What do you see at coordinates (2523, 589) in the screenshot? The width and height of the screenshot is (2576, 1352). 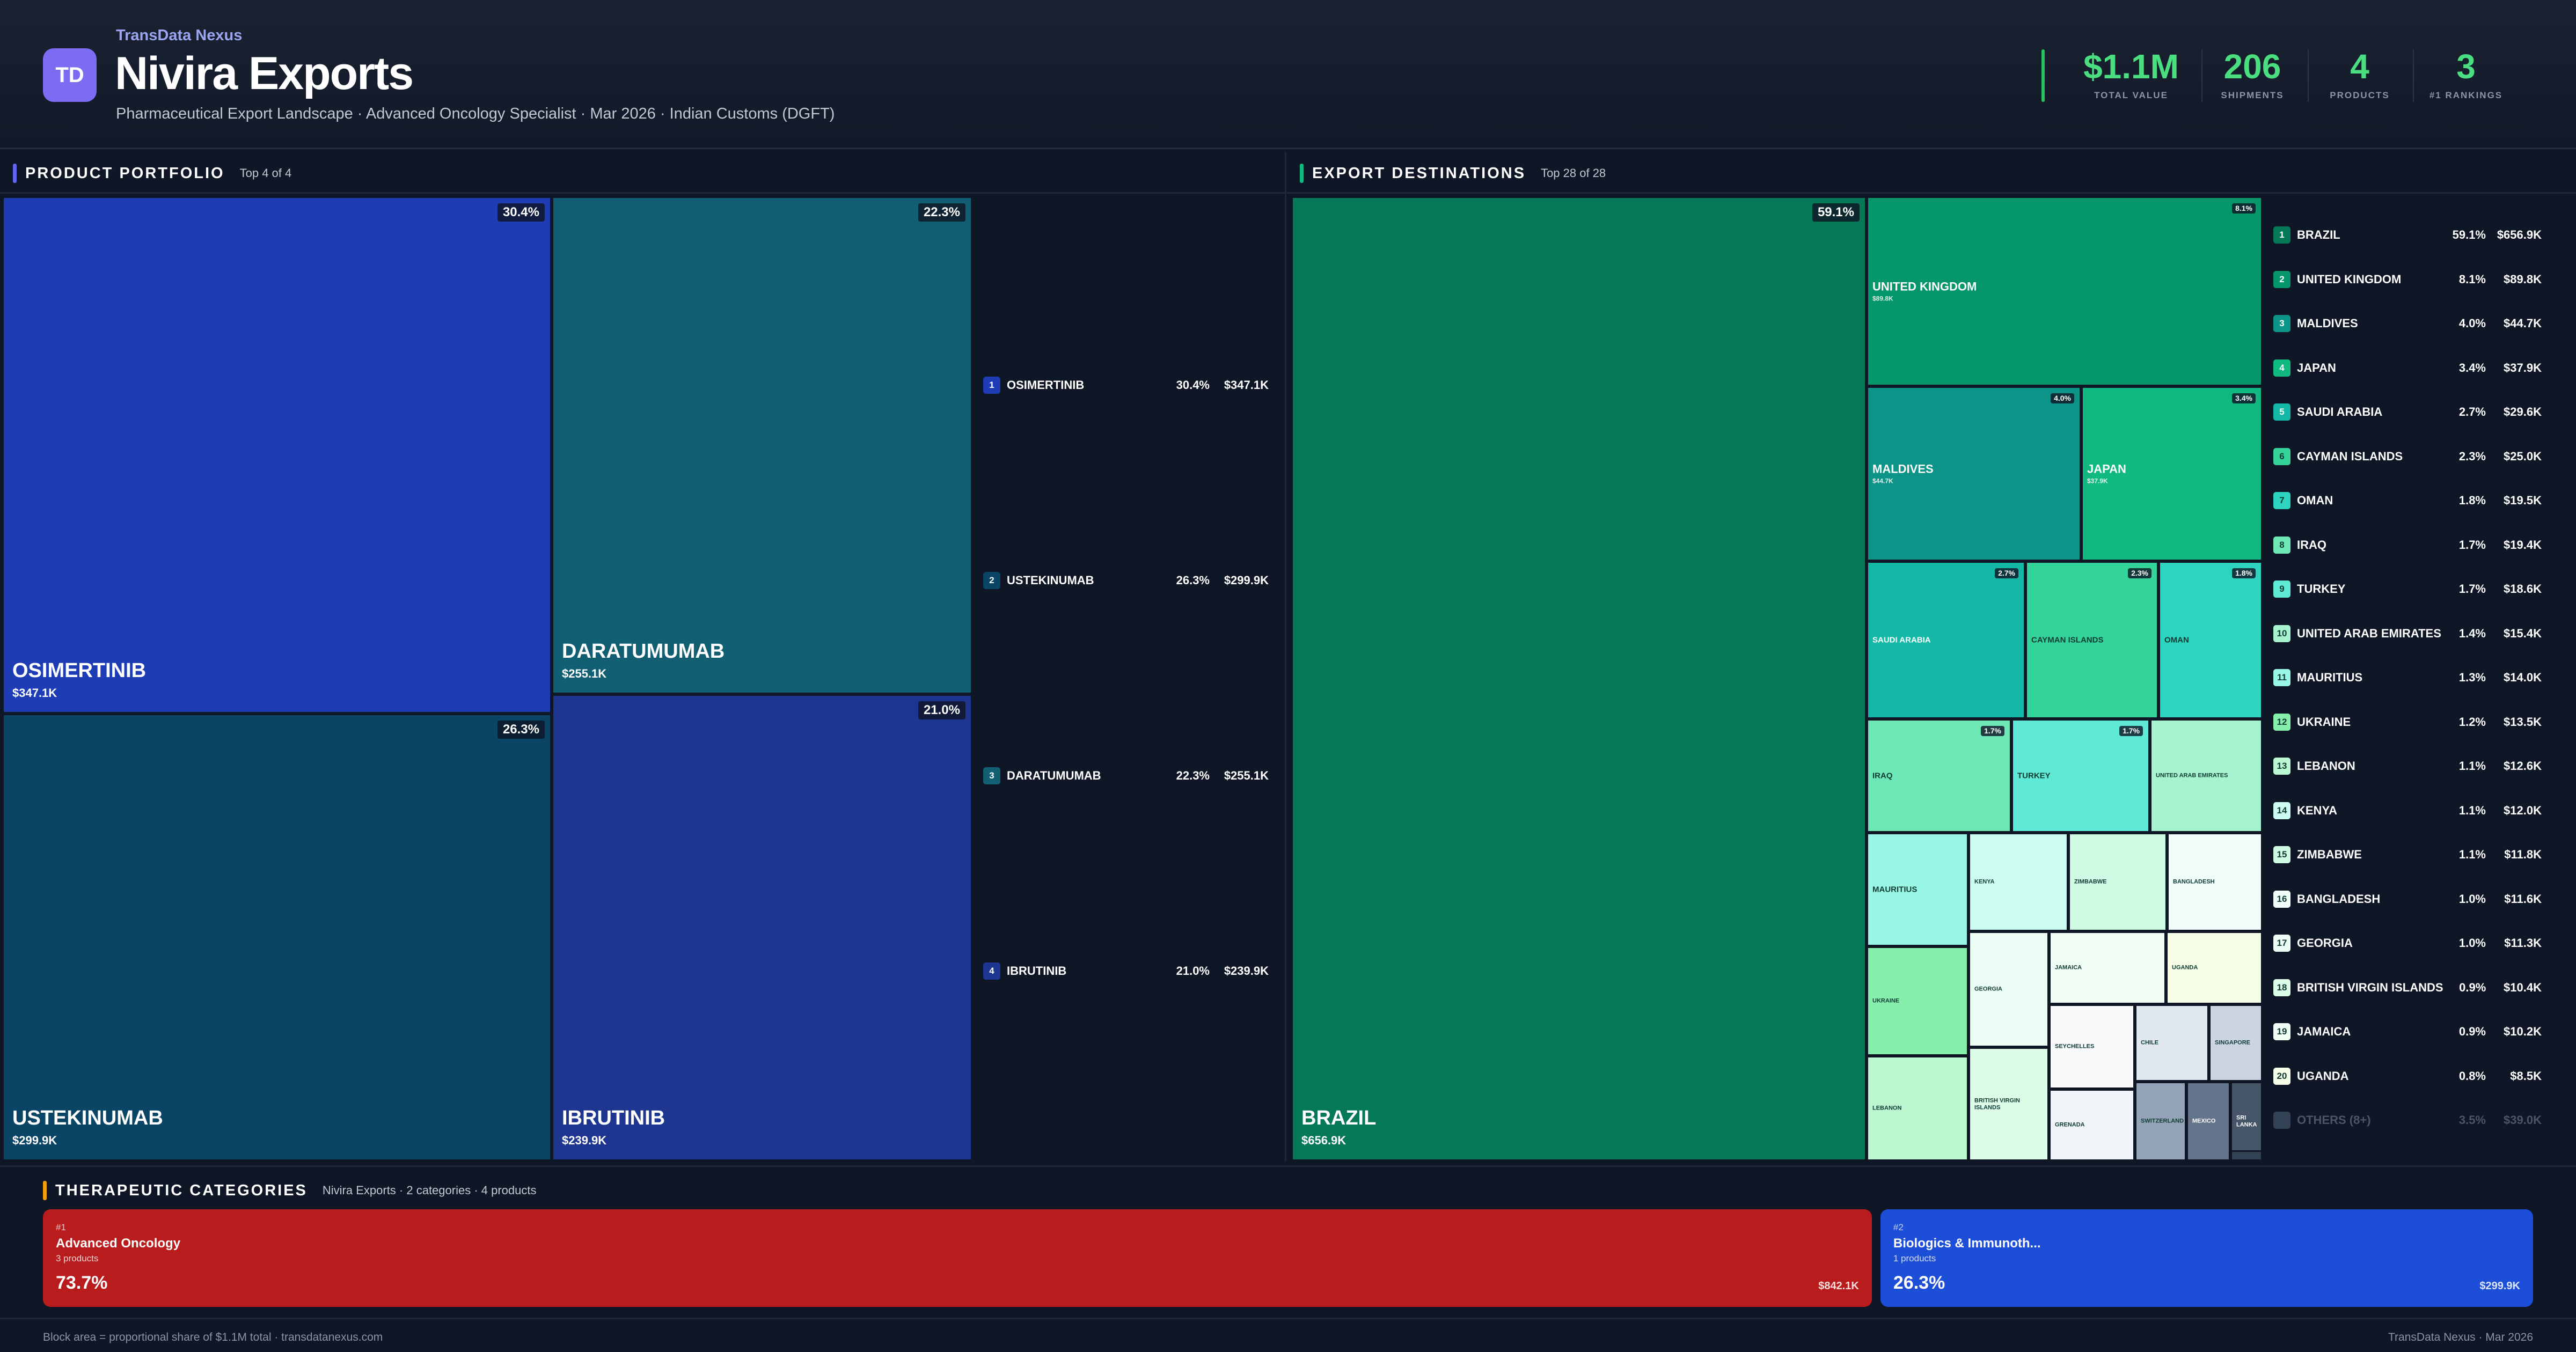 I see `legend-value: $18.6K` at bounding box center [2523, 589].